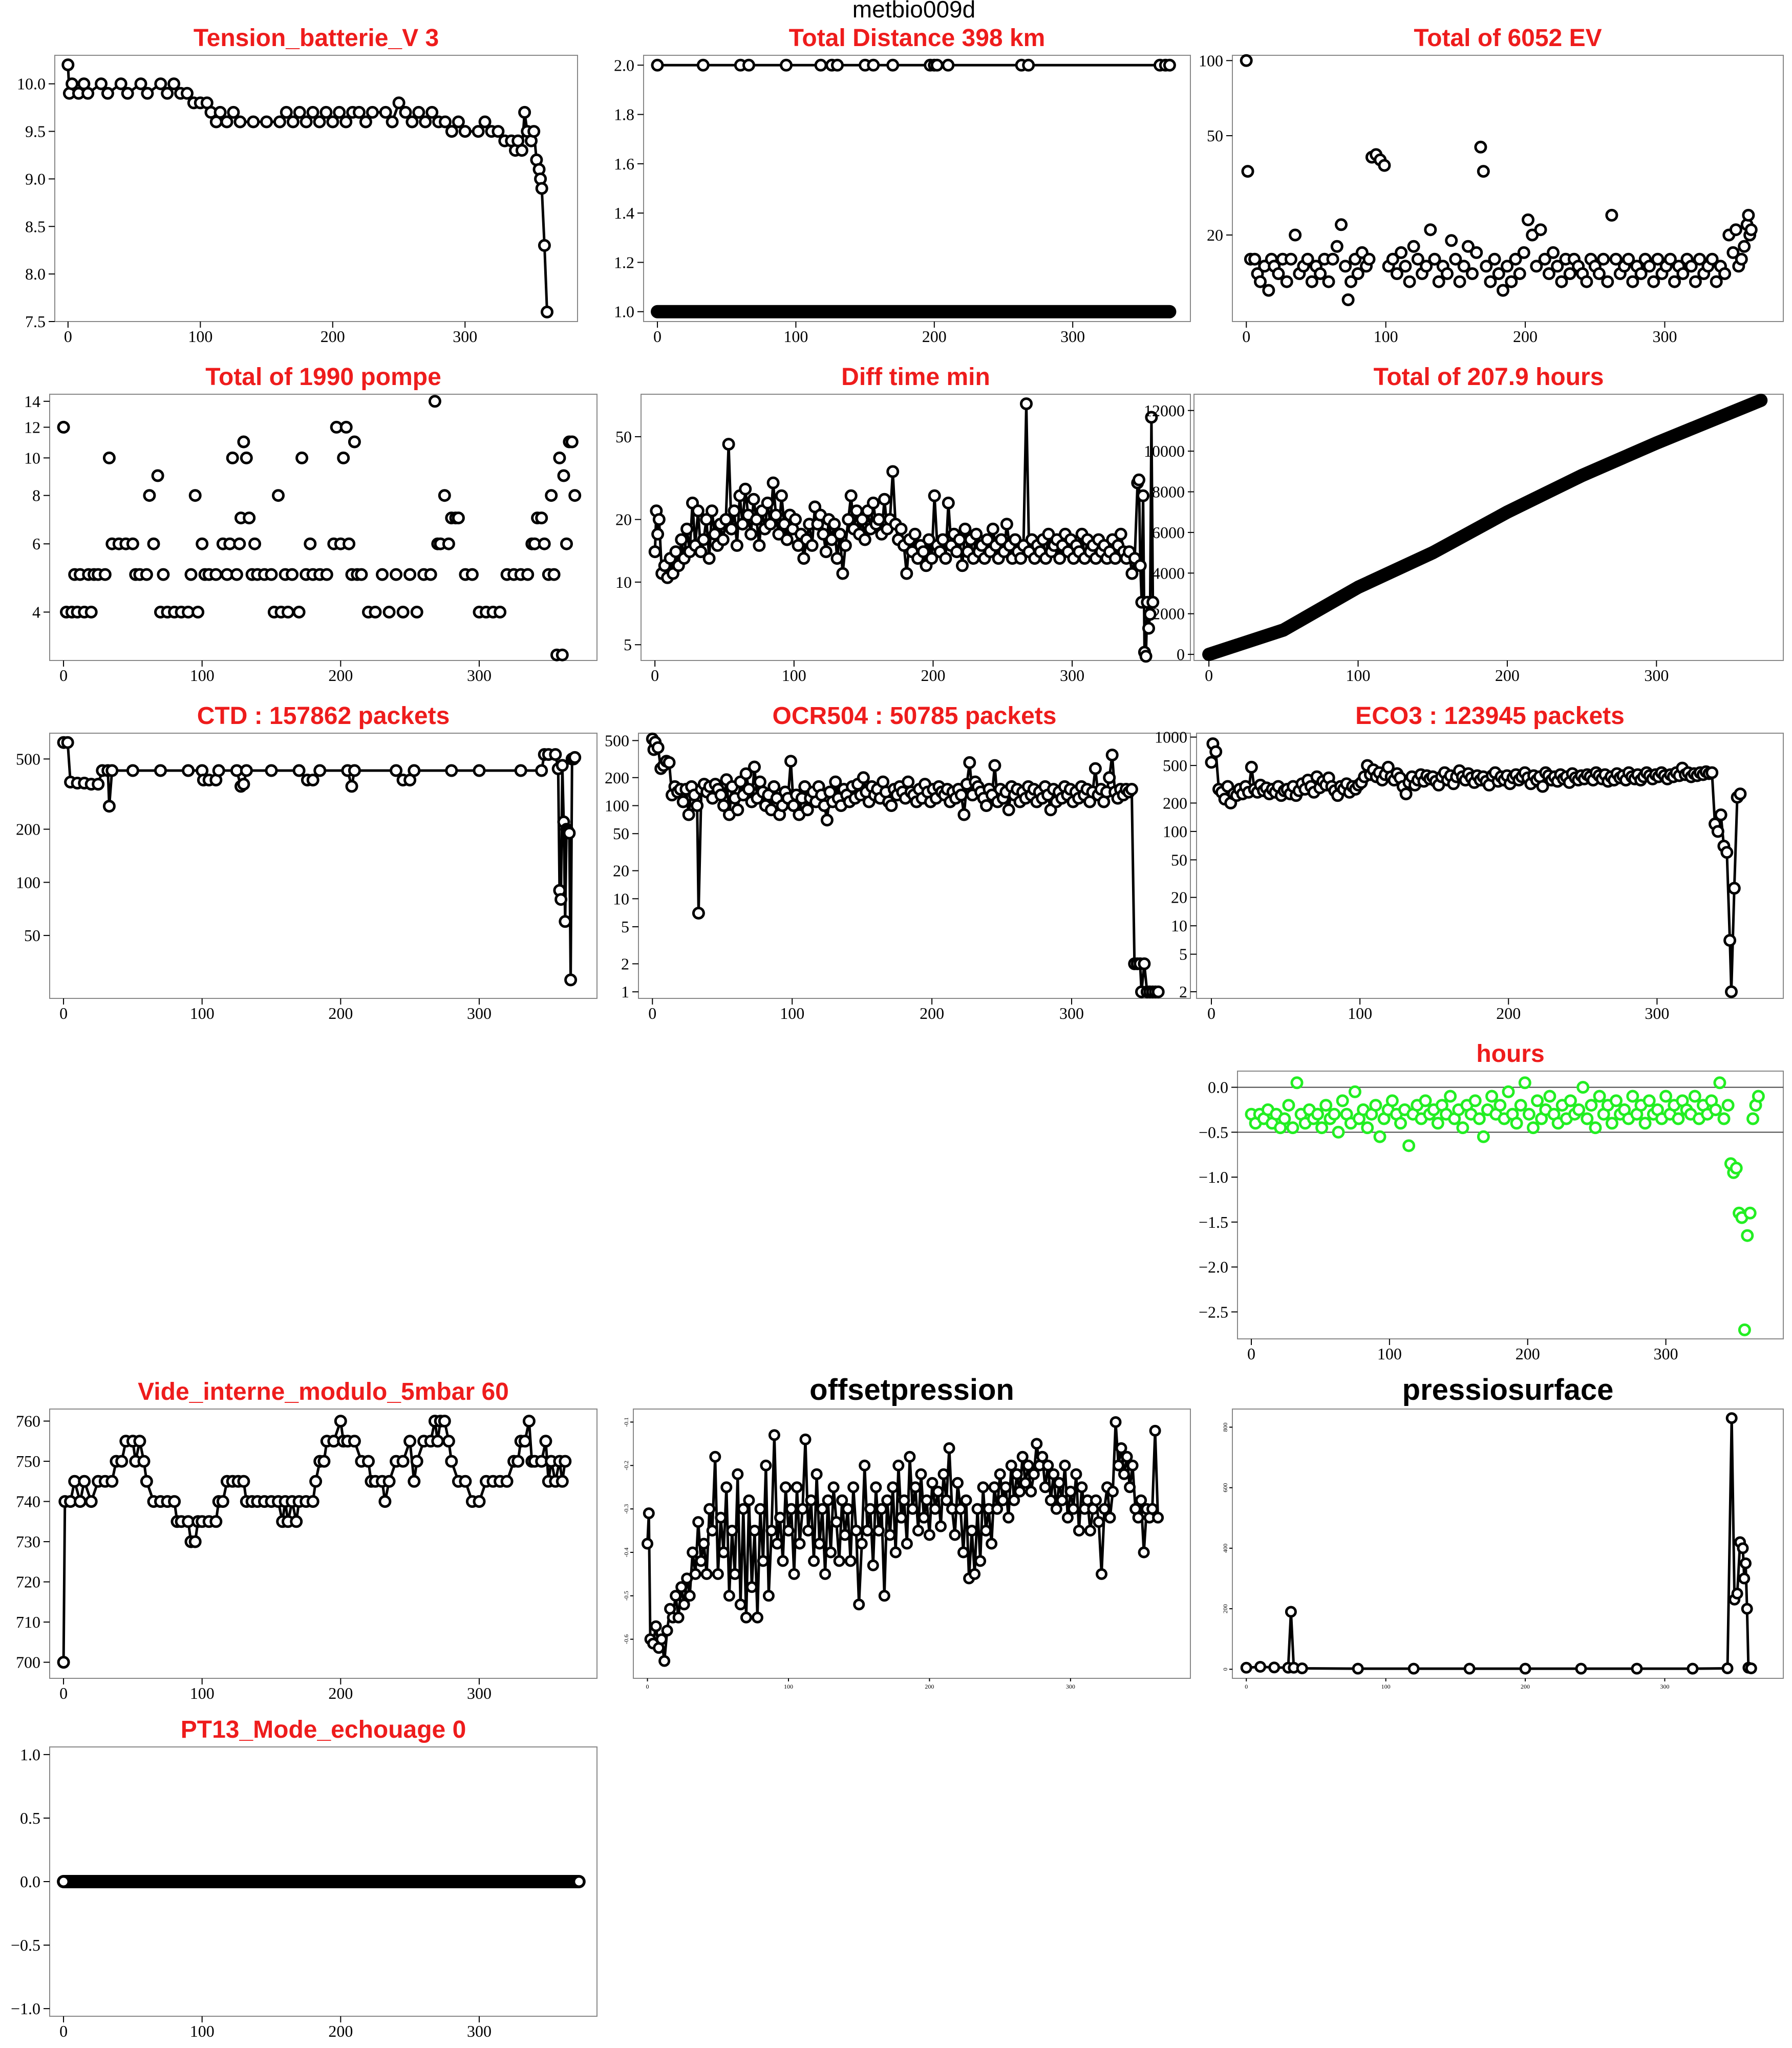 The image size is (1792, 2048). I want to click on y-tick-label: 20, so click(1179, 897).